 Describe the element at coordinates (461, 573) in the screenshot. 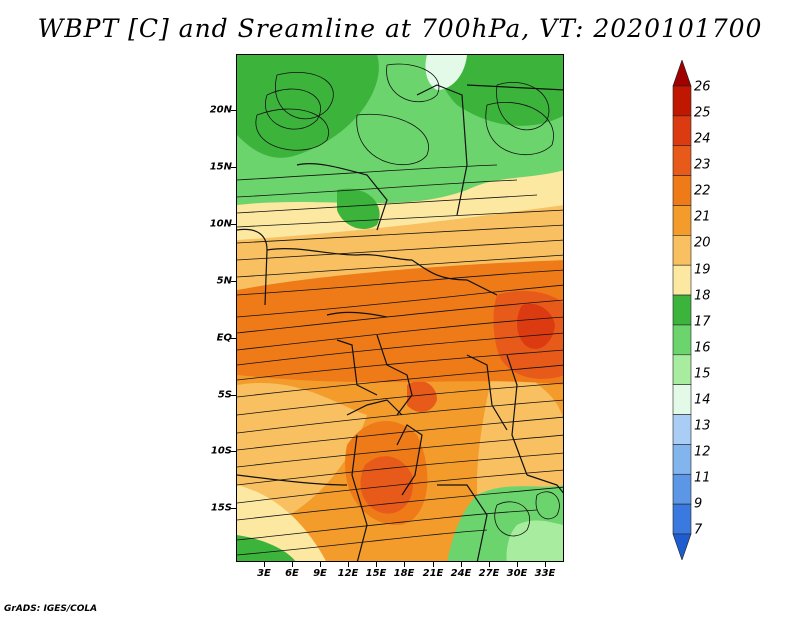

I see `lon-label-24e: 24E` at that location.